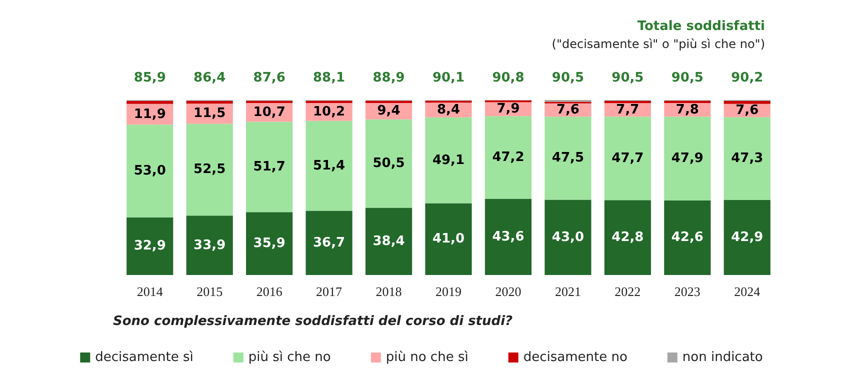 This screenshot has height=385, width=843. What do you see at coordinates (567, 291) in the screenshot?
I see `x-tick-label: 2021` at bounding box center [567, 291].